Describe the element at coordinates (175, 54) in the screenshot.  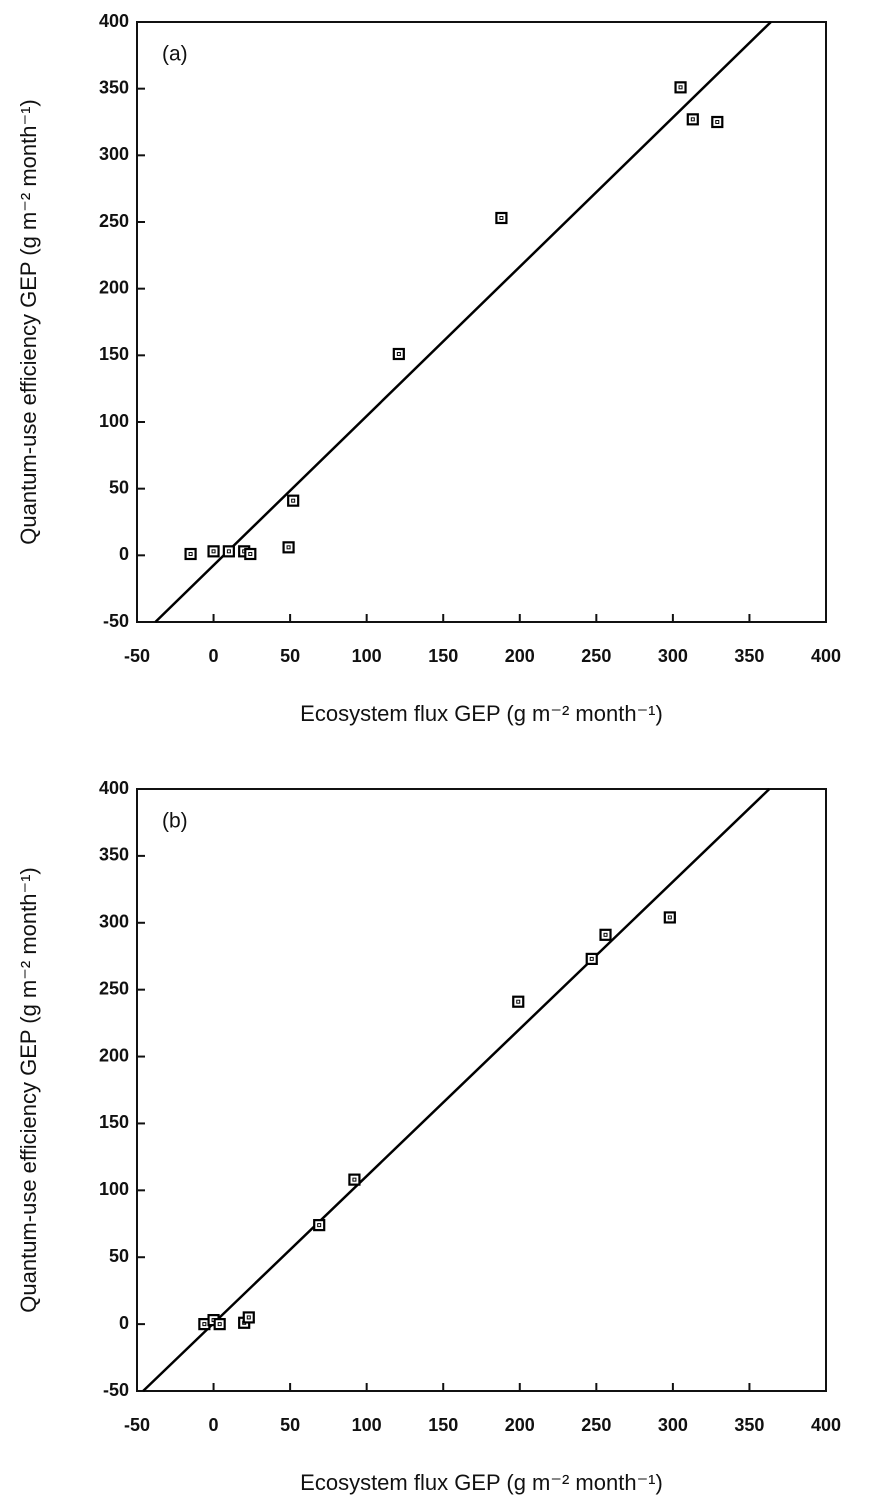
I see `panel-label: (a)` at that location.